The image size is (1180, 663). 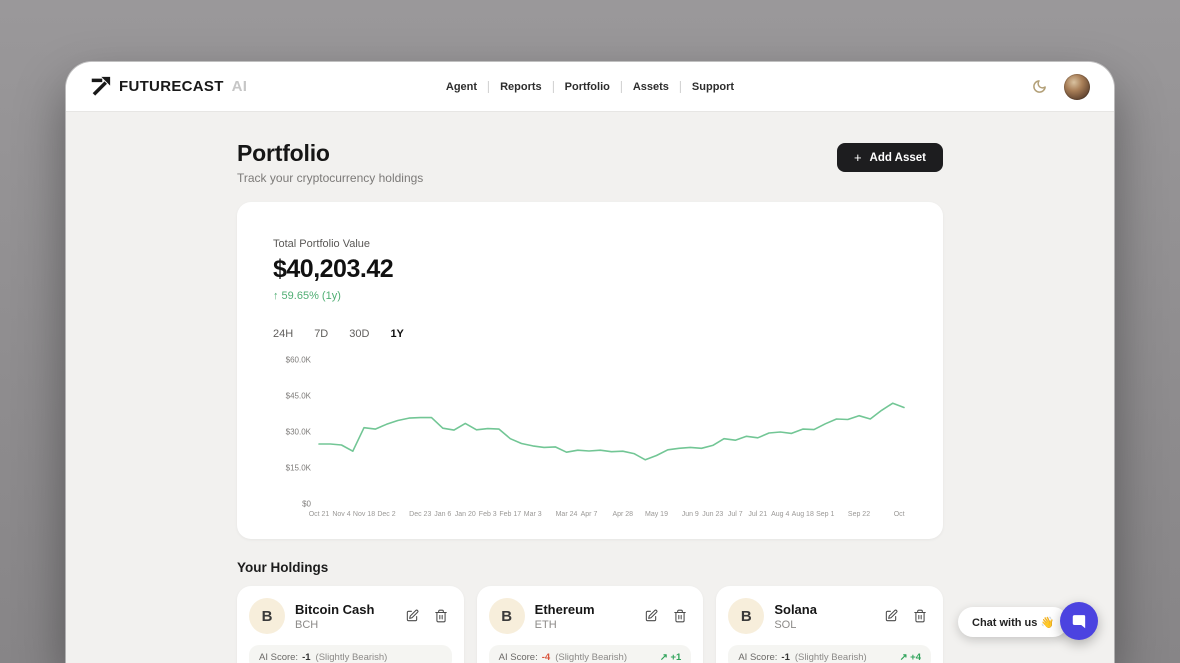 I want to click on nav-item-agent: Agent, so click(x=461, y=86).